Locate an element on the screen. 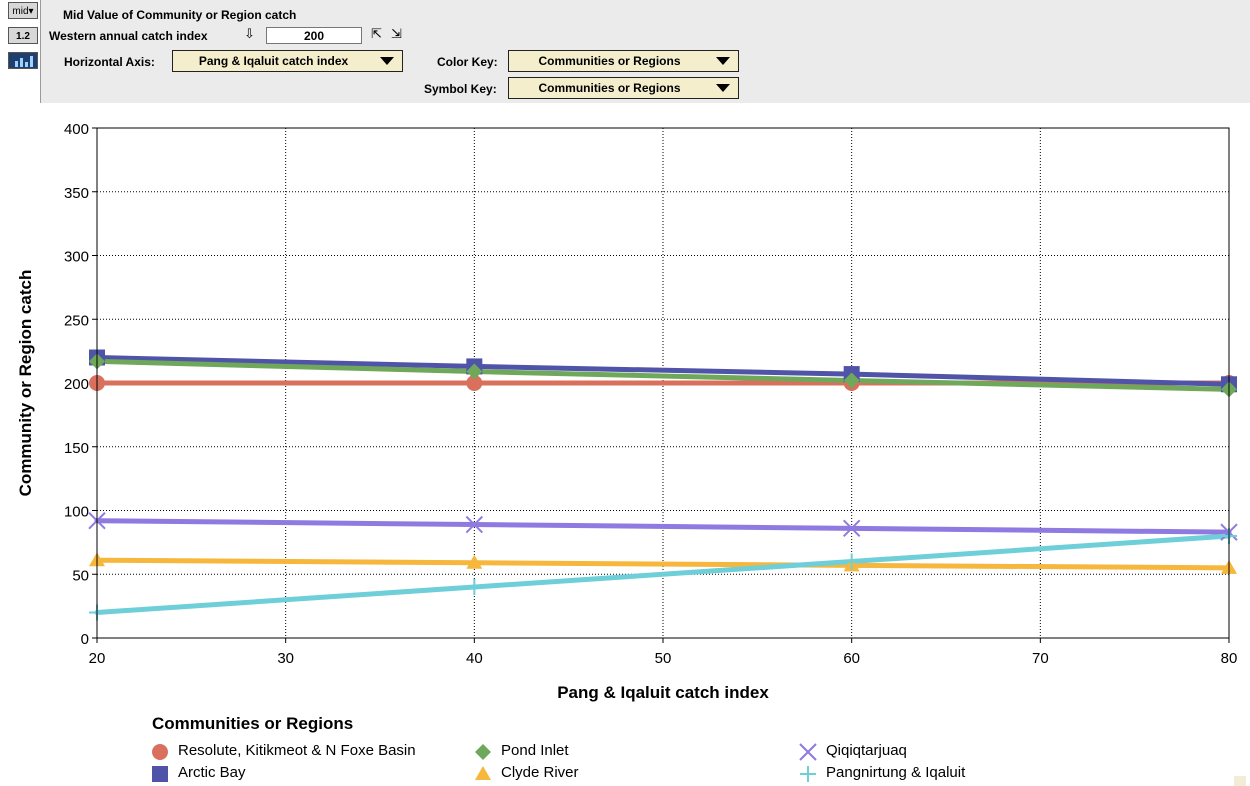  color-key-dropdown: Communities or Regions is located at coordinates (623, 61).